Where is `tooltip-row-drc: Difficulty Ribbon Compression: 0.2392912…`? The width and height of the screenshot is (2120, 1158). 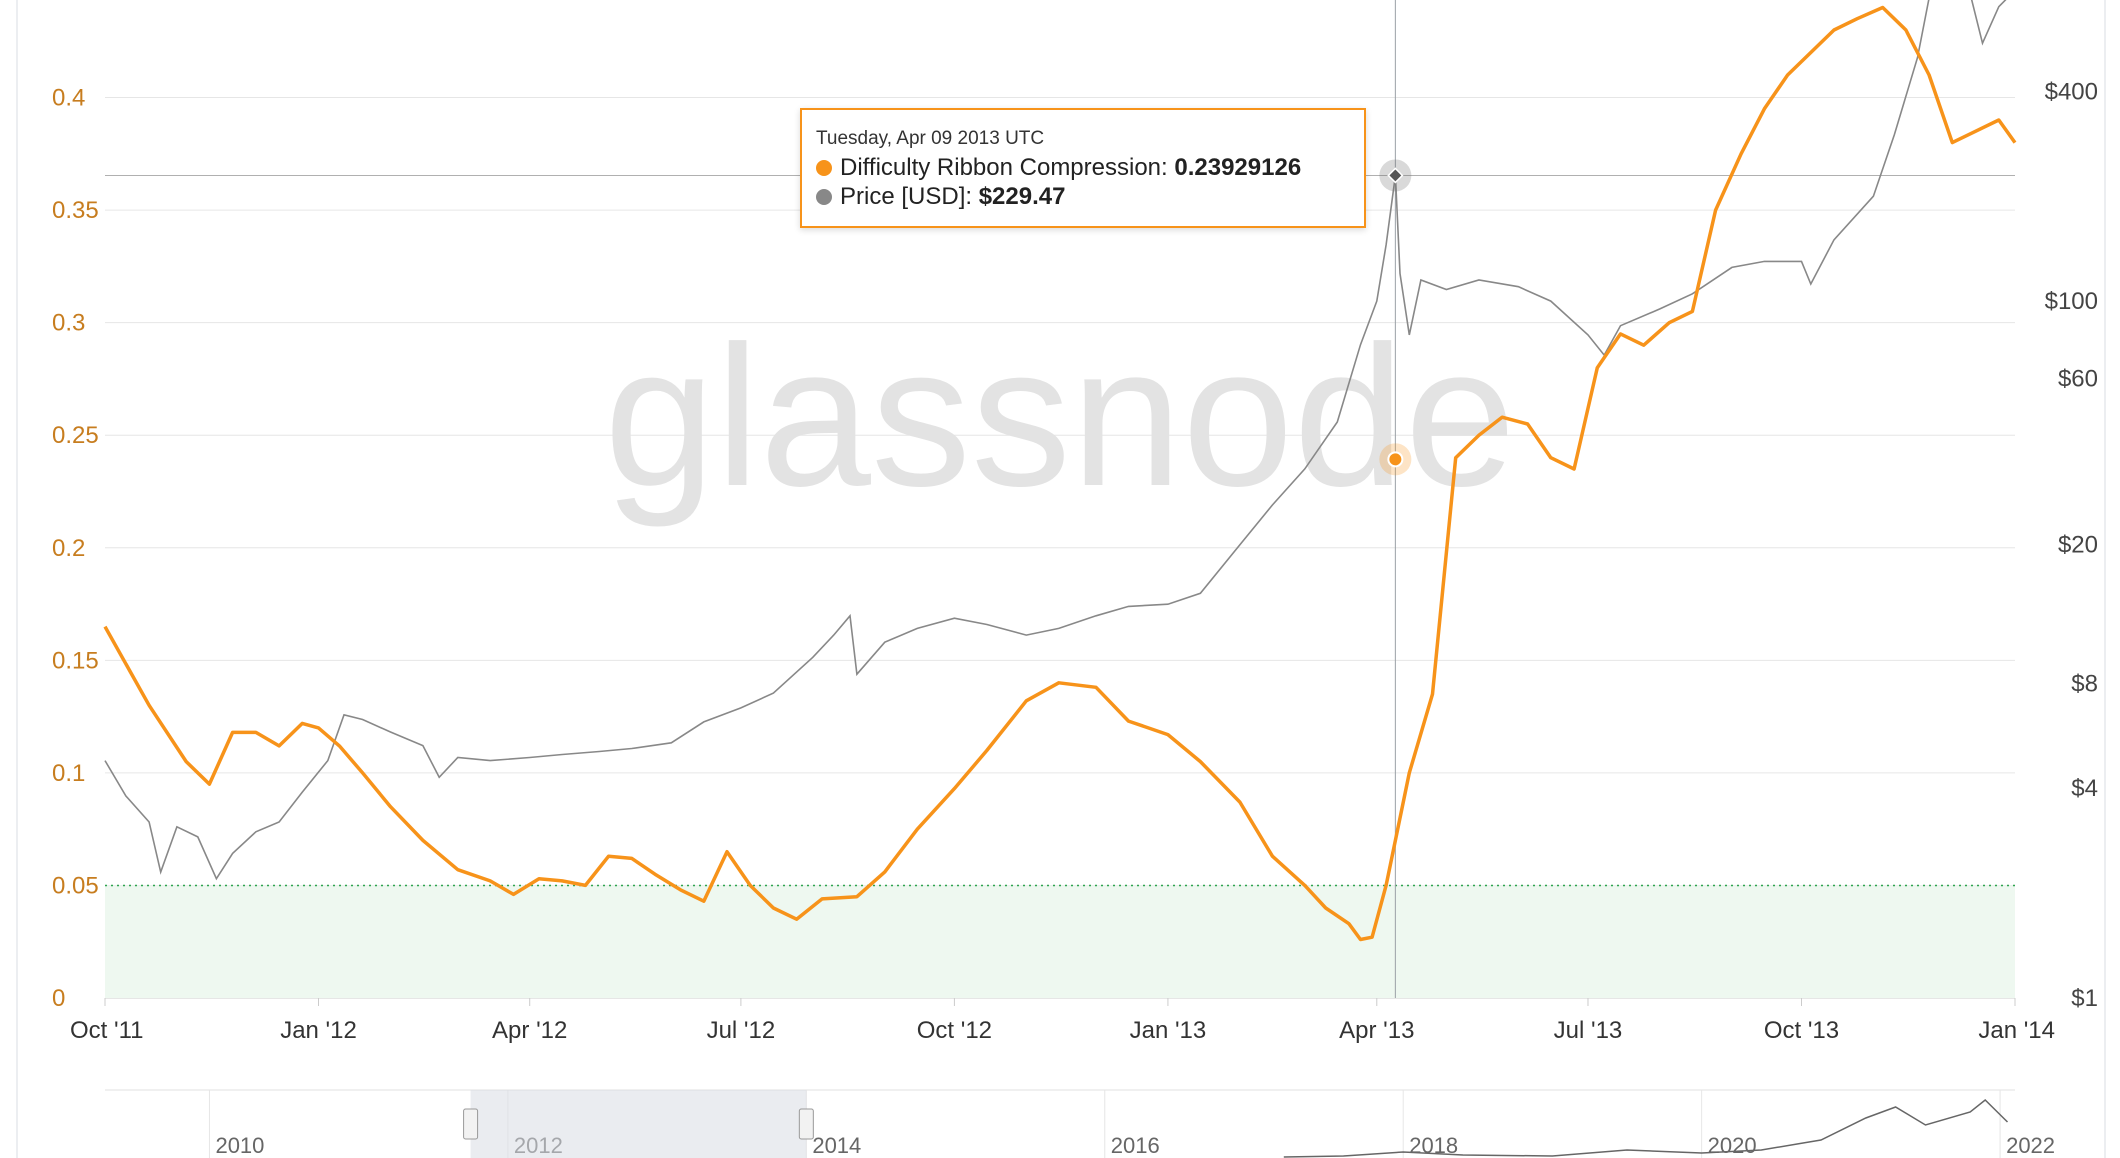 tooltip-row-drc: Difficulty Ribbon Compression: 0.2392912… is located at coordinates (1058, 168).